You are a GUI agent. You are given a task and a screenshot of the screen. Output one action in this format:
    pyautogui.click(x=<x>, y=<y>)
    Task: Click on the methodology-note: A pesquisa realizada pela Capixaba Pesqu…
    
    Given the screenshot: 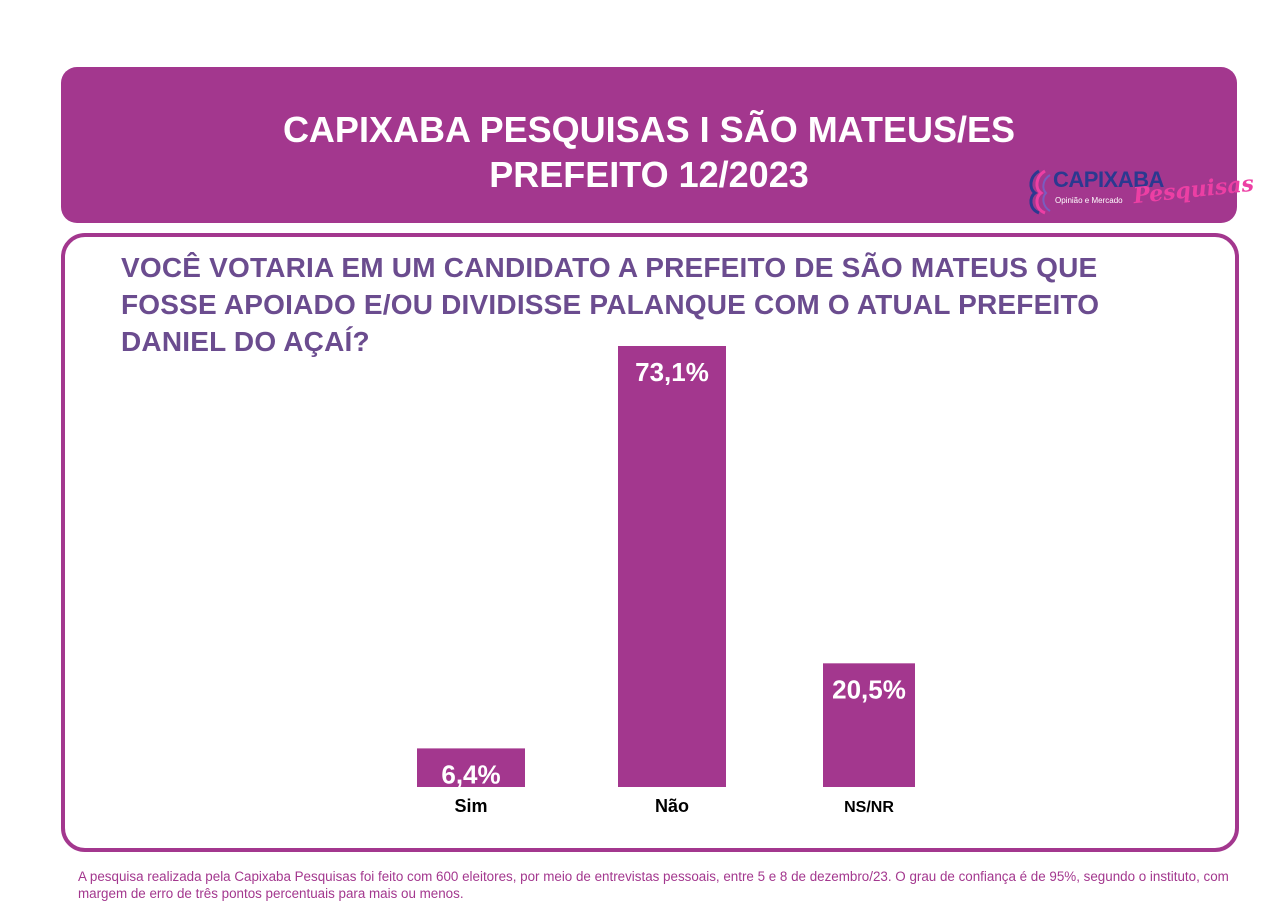 What is the action you would take?
    pyautogui.click(x=653, y=885)
    